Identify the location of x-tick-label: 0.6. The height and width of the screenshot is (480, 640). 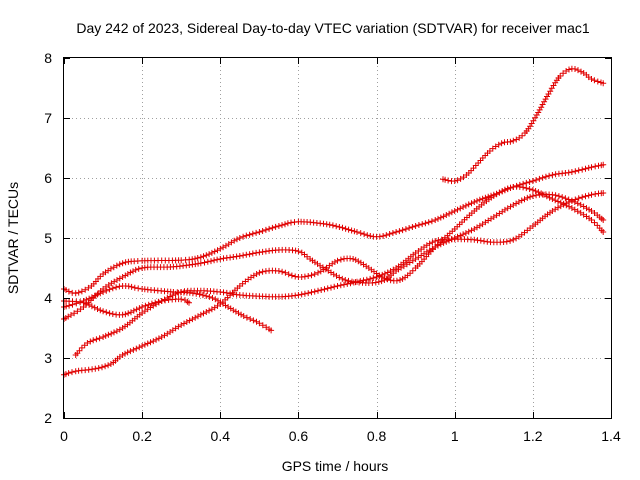
(299, 436).